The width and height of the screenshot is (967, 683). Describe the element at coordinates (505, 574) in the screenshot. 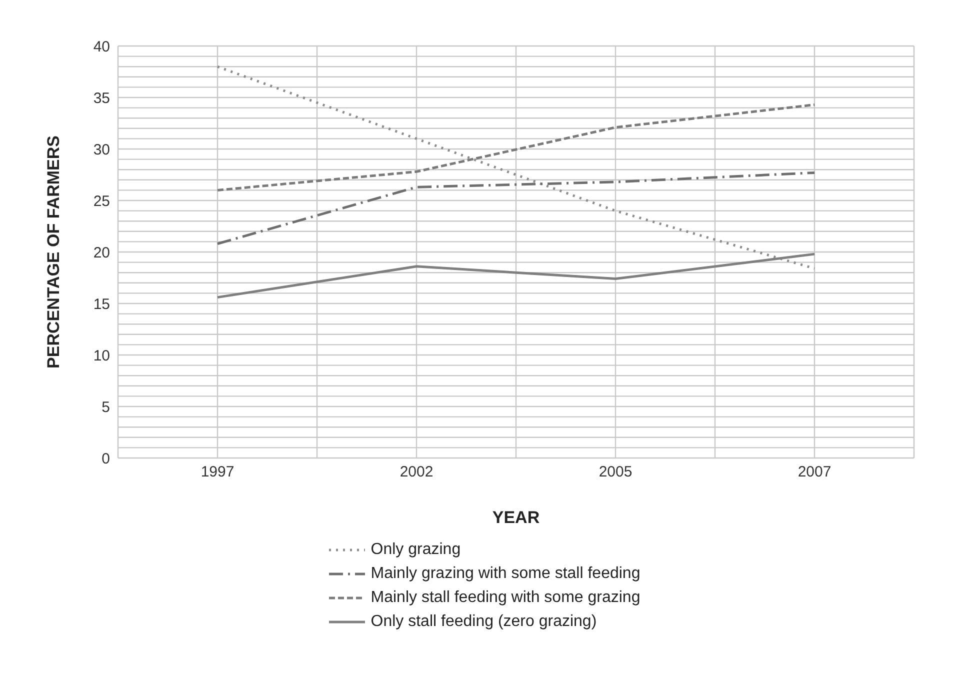

I see `legend-label: Mainly grazing with some stall feeding` at that location.